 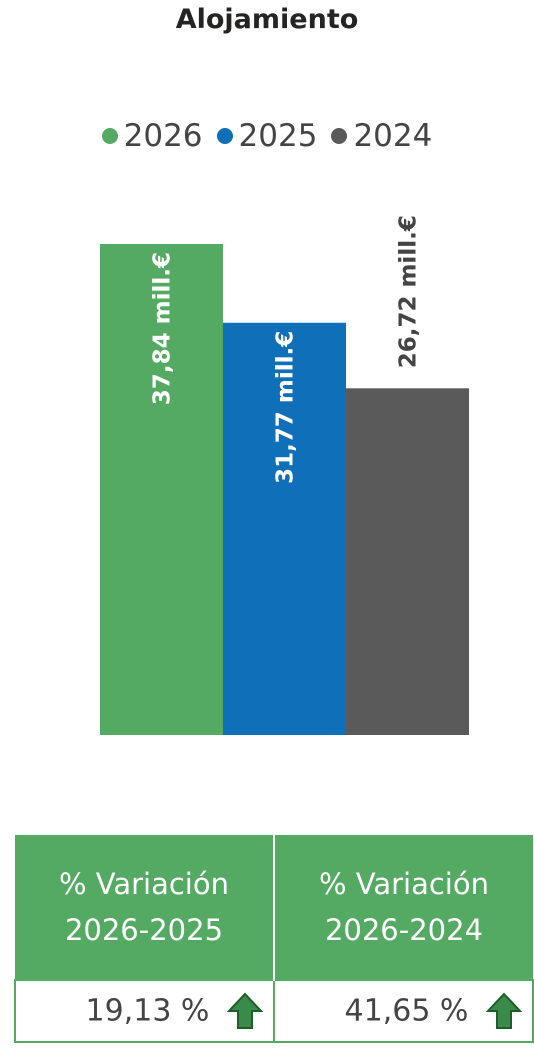 I want to click on chart-title: Alojamiento, so click(x=267, y=19).